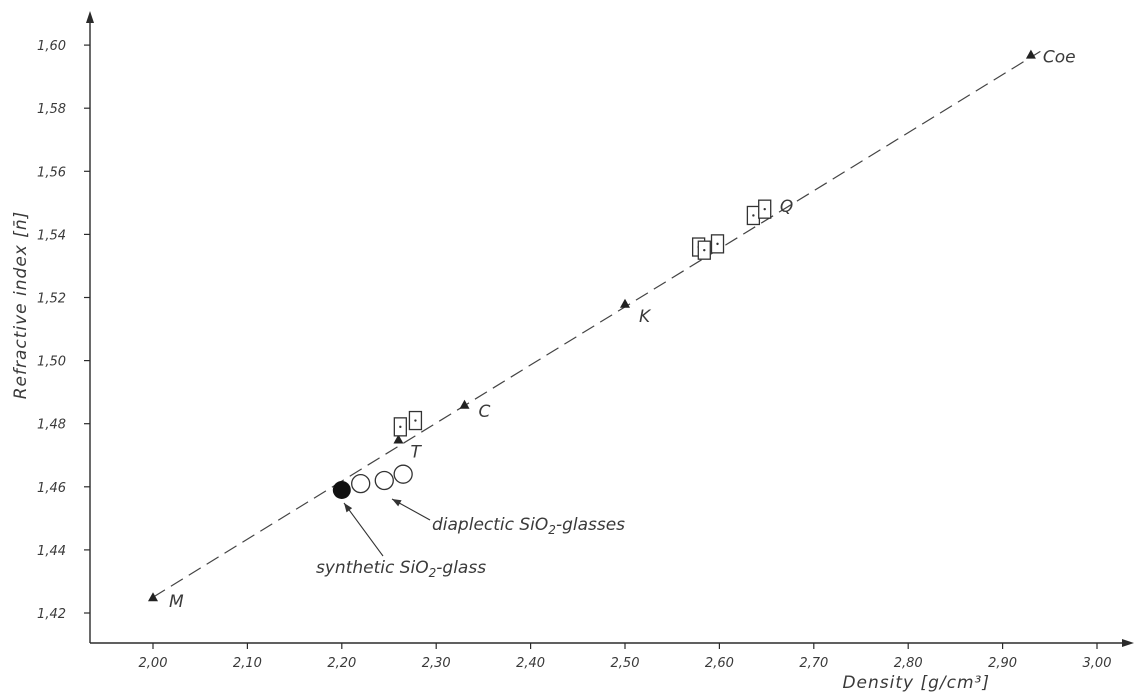 This screenshot has height=694, width=1136. Describe the element at coordinates (1059, 58) in the screenshot. I see `point-label: Coe` at that location.